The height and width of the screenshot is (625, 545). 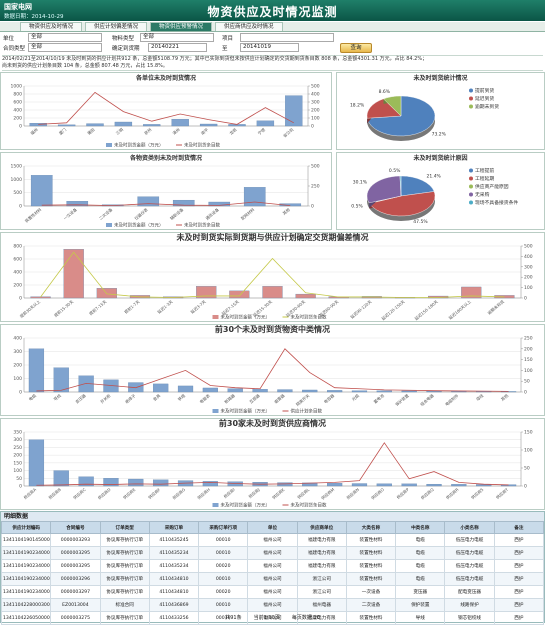 What do you see at coordinates (14, 48) in the screenshot?
I see `label: 合同类型` at bounding box center [14, 48].